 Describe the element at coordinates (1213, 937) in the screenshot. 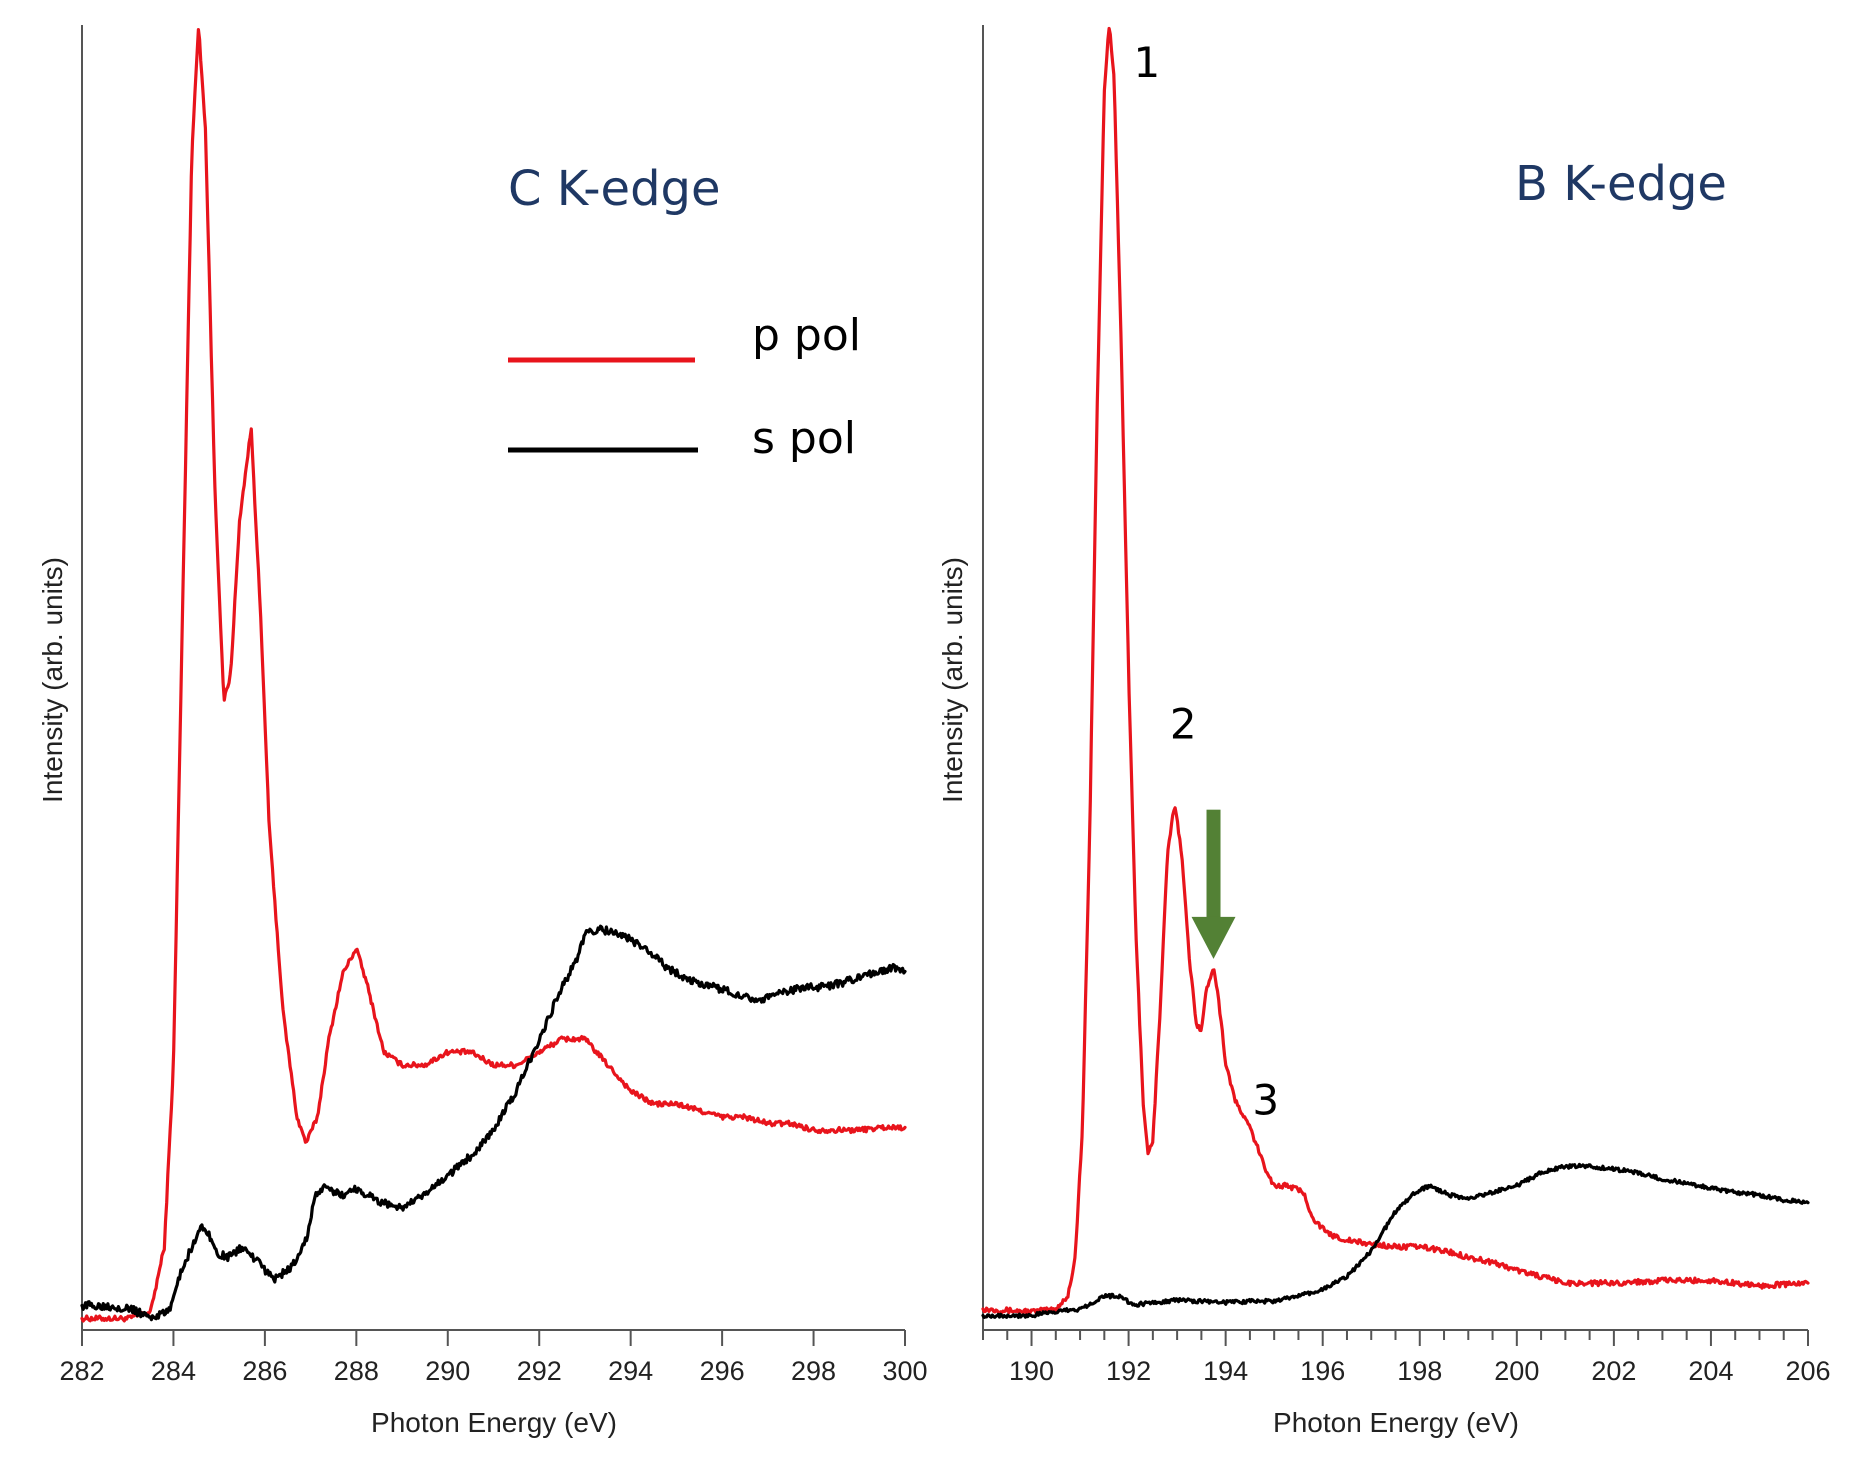

I see `arrow-head` at that location.